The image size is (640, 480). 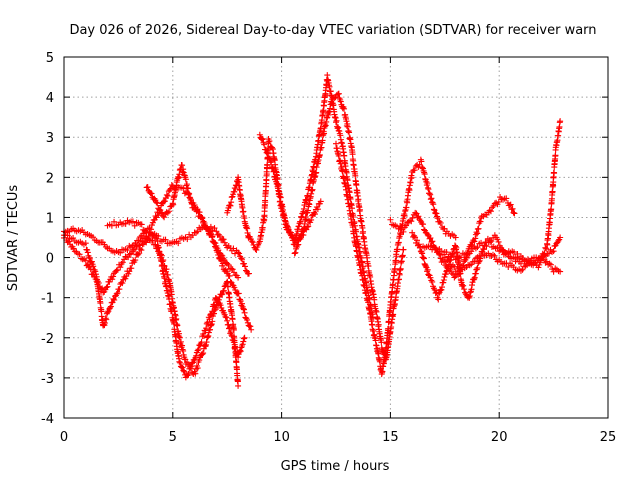 What do you see at coordinates (50, 178) in the screenshot?
I see `y-tick-label: 2` at bounding box center [50, 178].